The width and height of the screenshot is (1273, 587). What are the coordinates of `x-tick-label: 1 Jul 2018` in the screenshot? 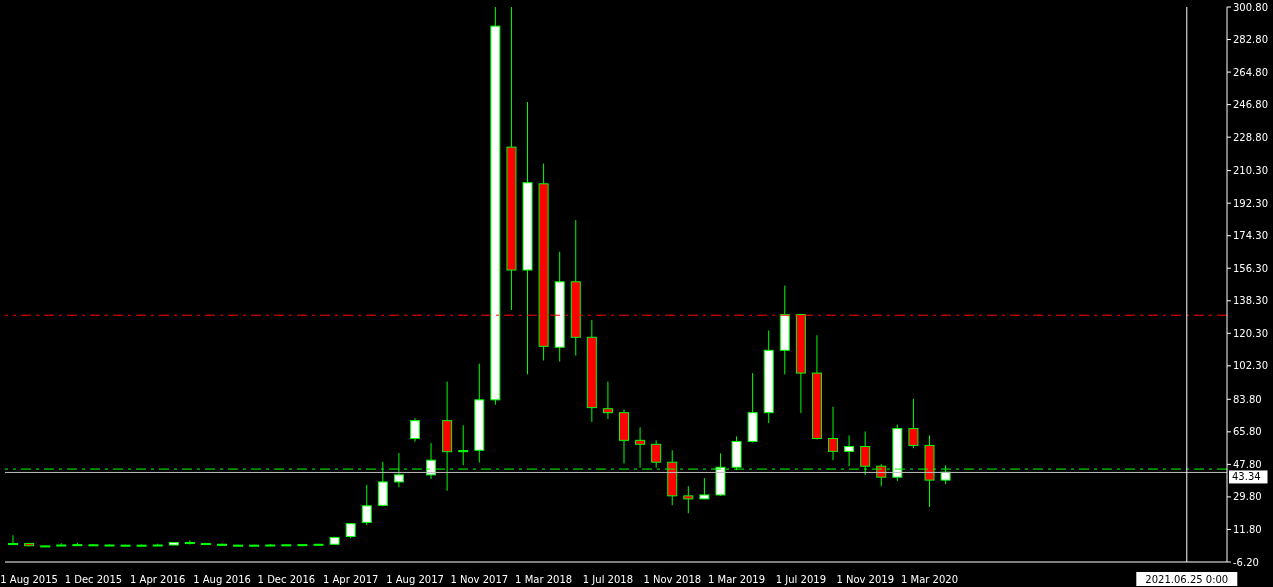 It's located at (608, 579).